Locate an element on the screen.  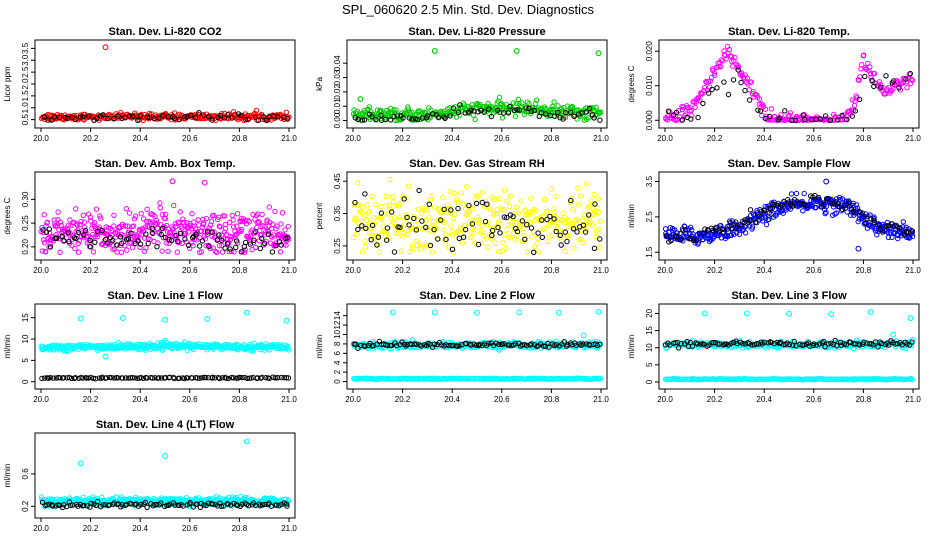
x-tick-label: 20.0 is located at coordinates (41, 528).